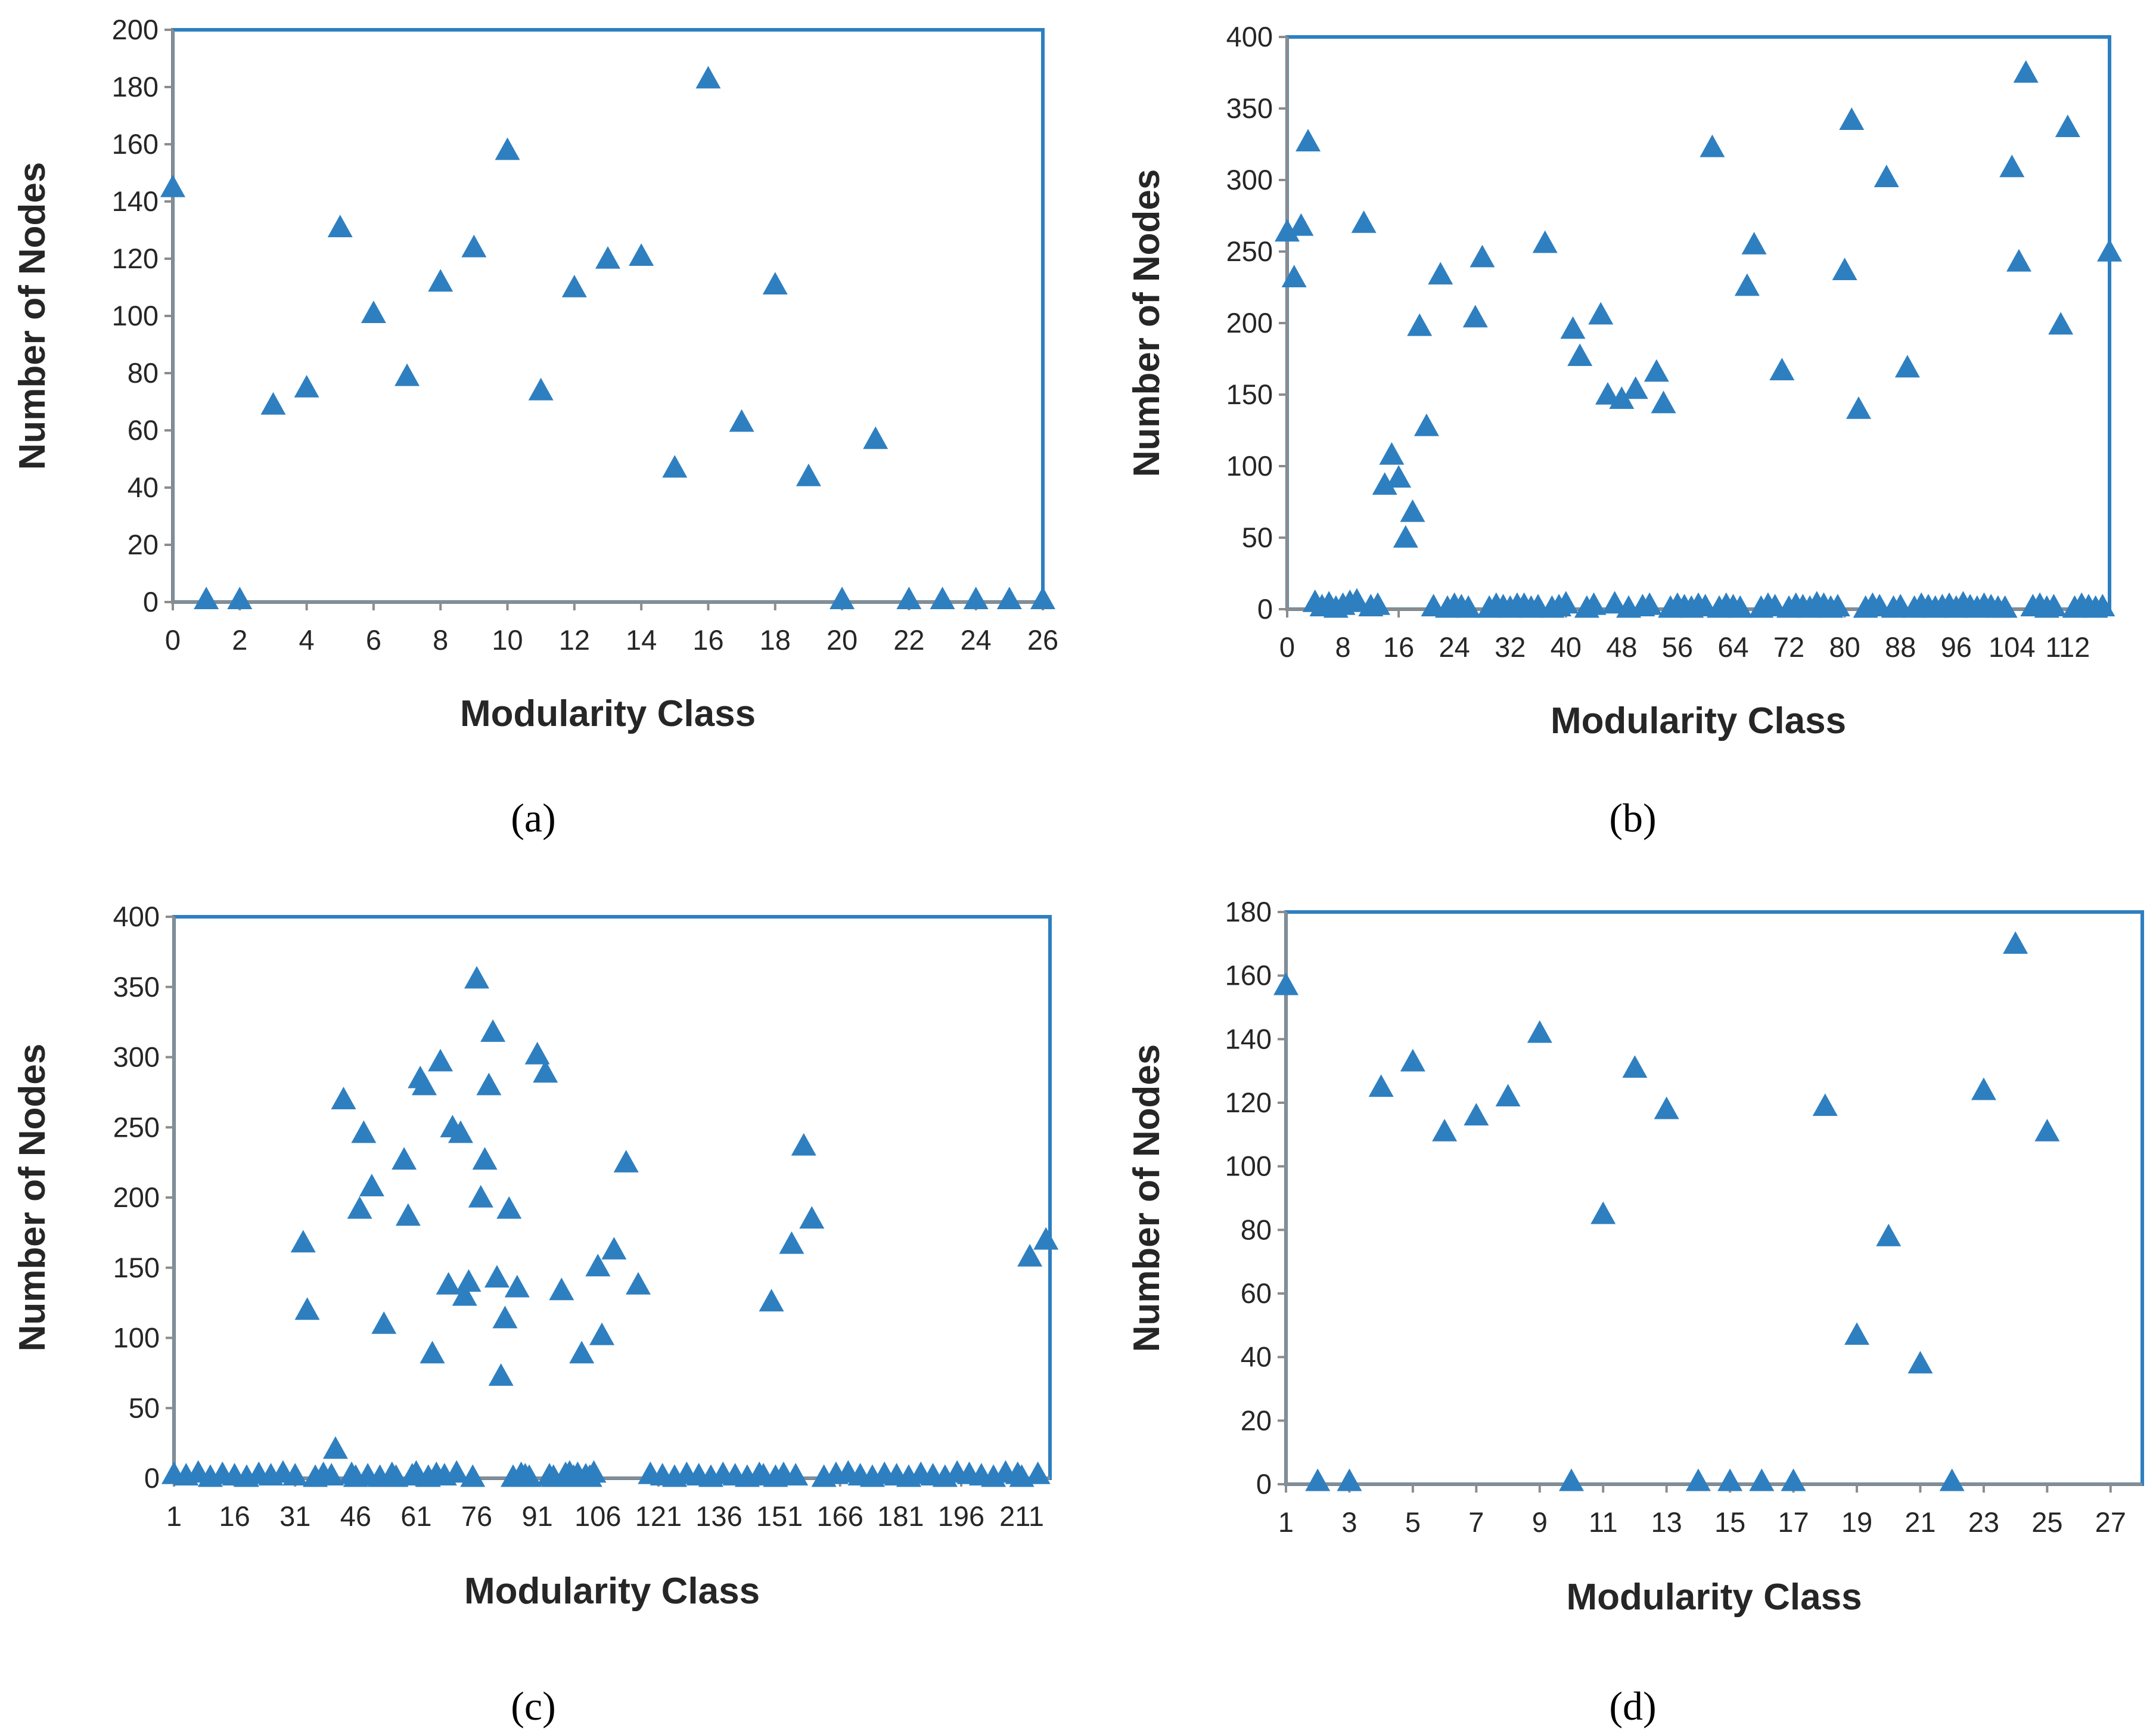  Describe the element at coordinates (415, 1516) in the screenshot. I see `x-tick-label: 61` at that location.